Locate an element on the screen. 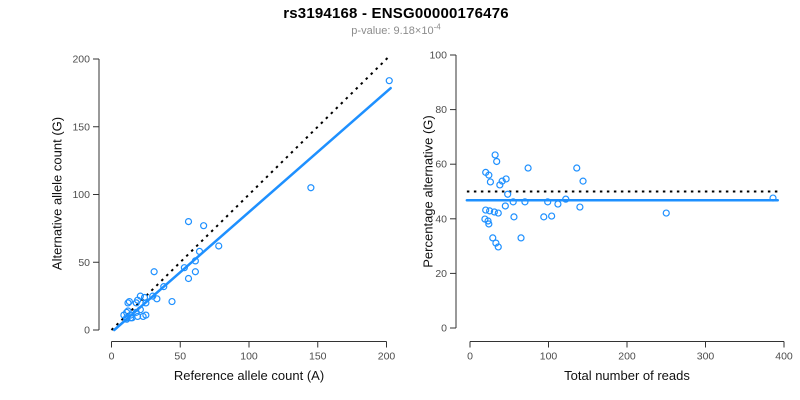 The height and width of the screenshot is (400, 800). right-x-axis-title: Total number of reads is located at coordinates (627, 375).